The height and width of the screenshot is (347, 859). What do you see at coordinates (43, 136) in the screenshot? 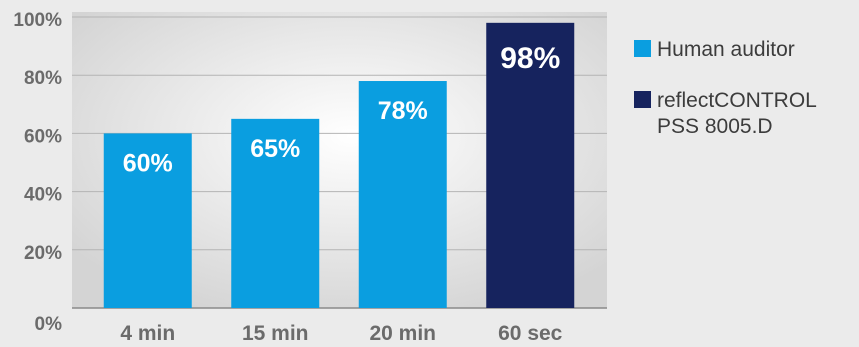
I see `y-tick-label: 60%` at bounding box center [43, 136].